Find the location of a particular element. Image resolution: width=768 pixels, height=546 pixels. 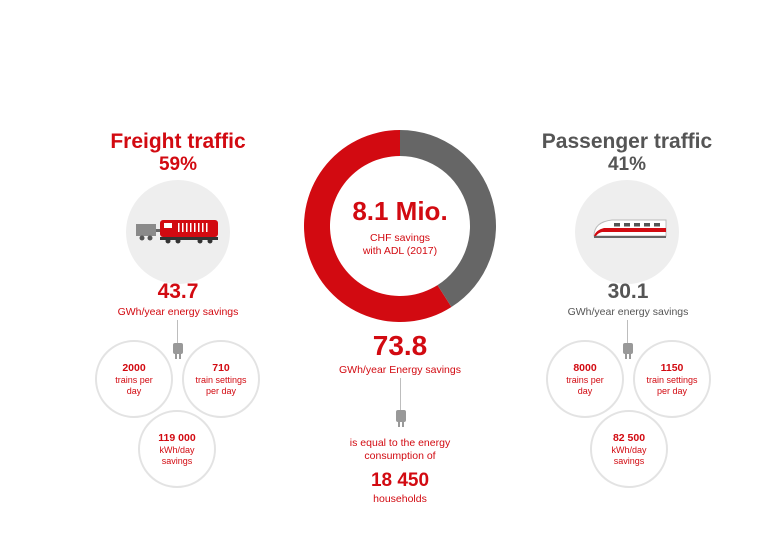

slice-passenger-traffic is located at coordinates (448, 219).